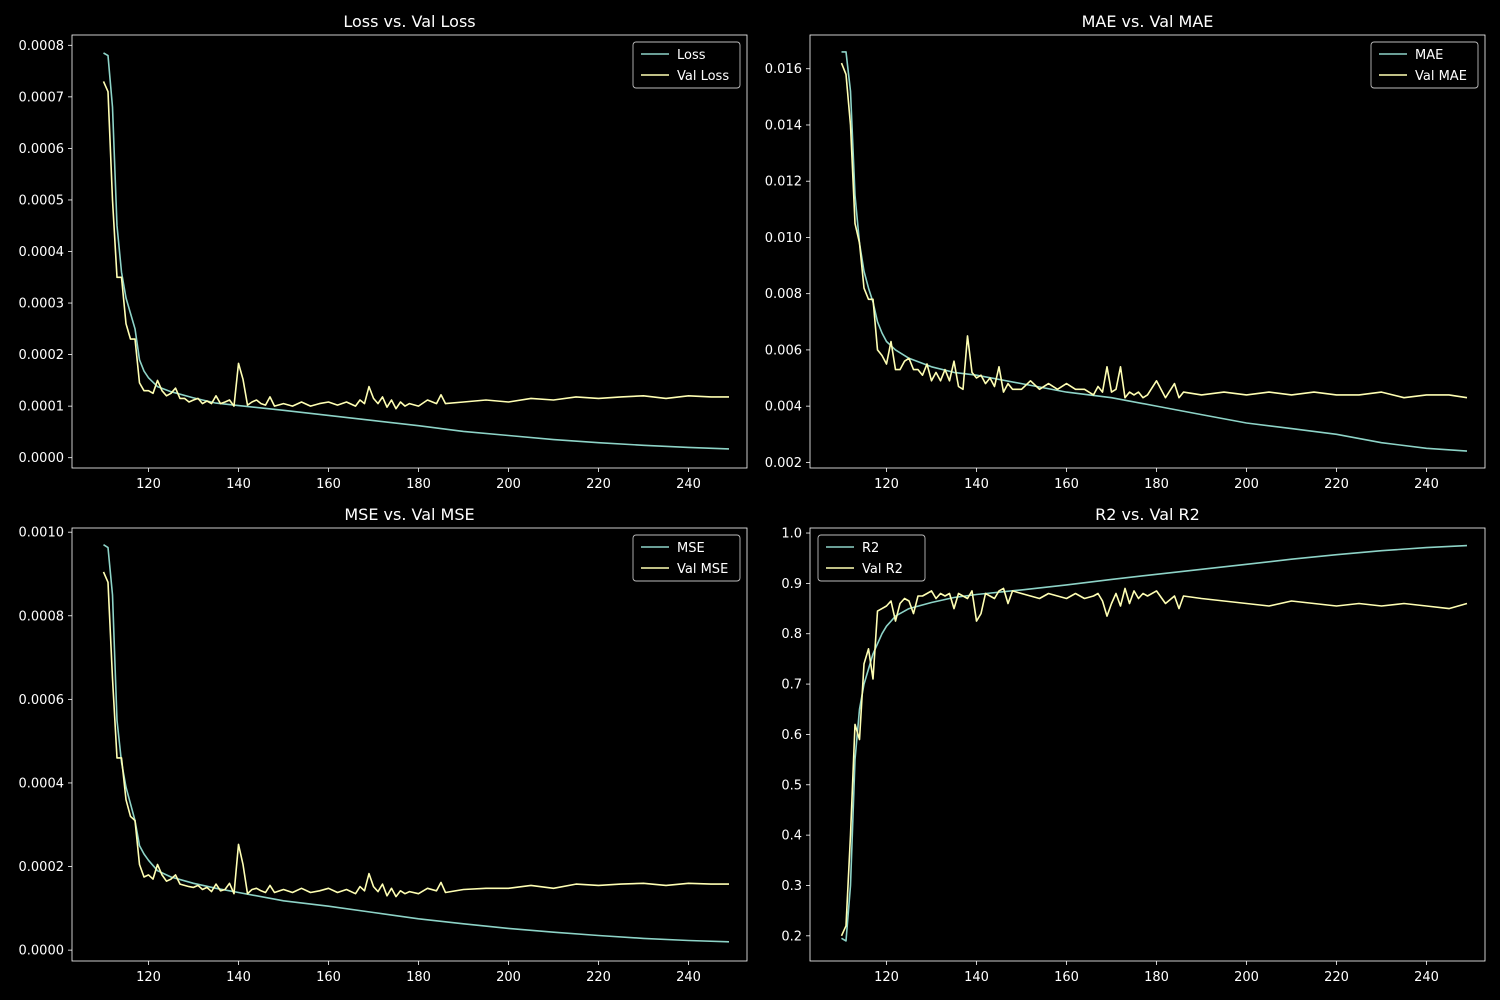 This screenshot has height=1000, width=1500. I want to click on y-tick-label: 0.0010, so click(42, 533).